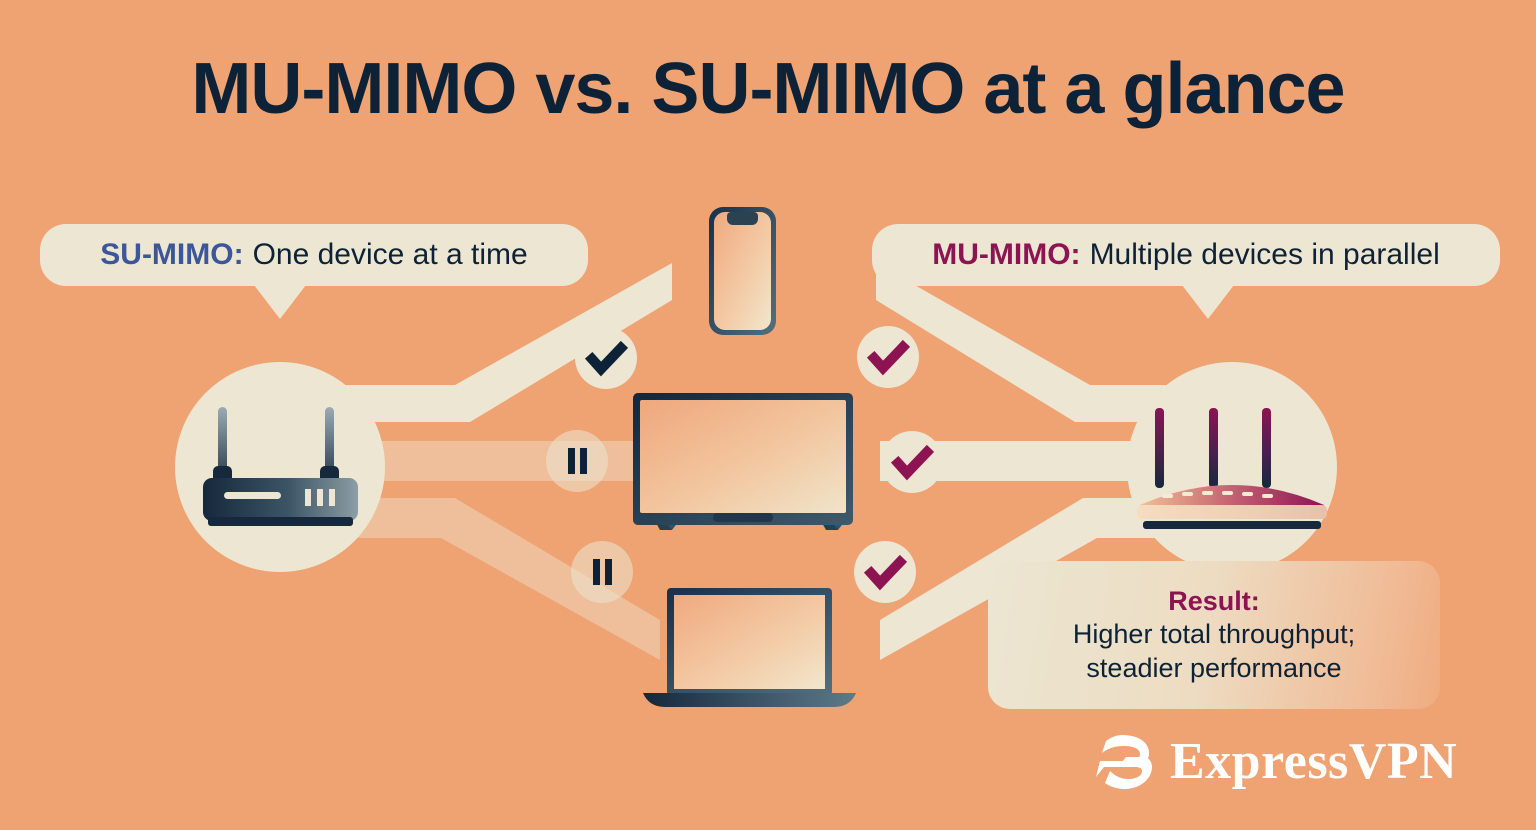 The width and height of the screenshot is (1536, 830). I want to click on callout-mu-mimo-text: Multiple devices in parallel, so click(1264, 254).